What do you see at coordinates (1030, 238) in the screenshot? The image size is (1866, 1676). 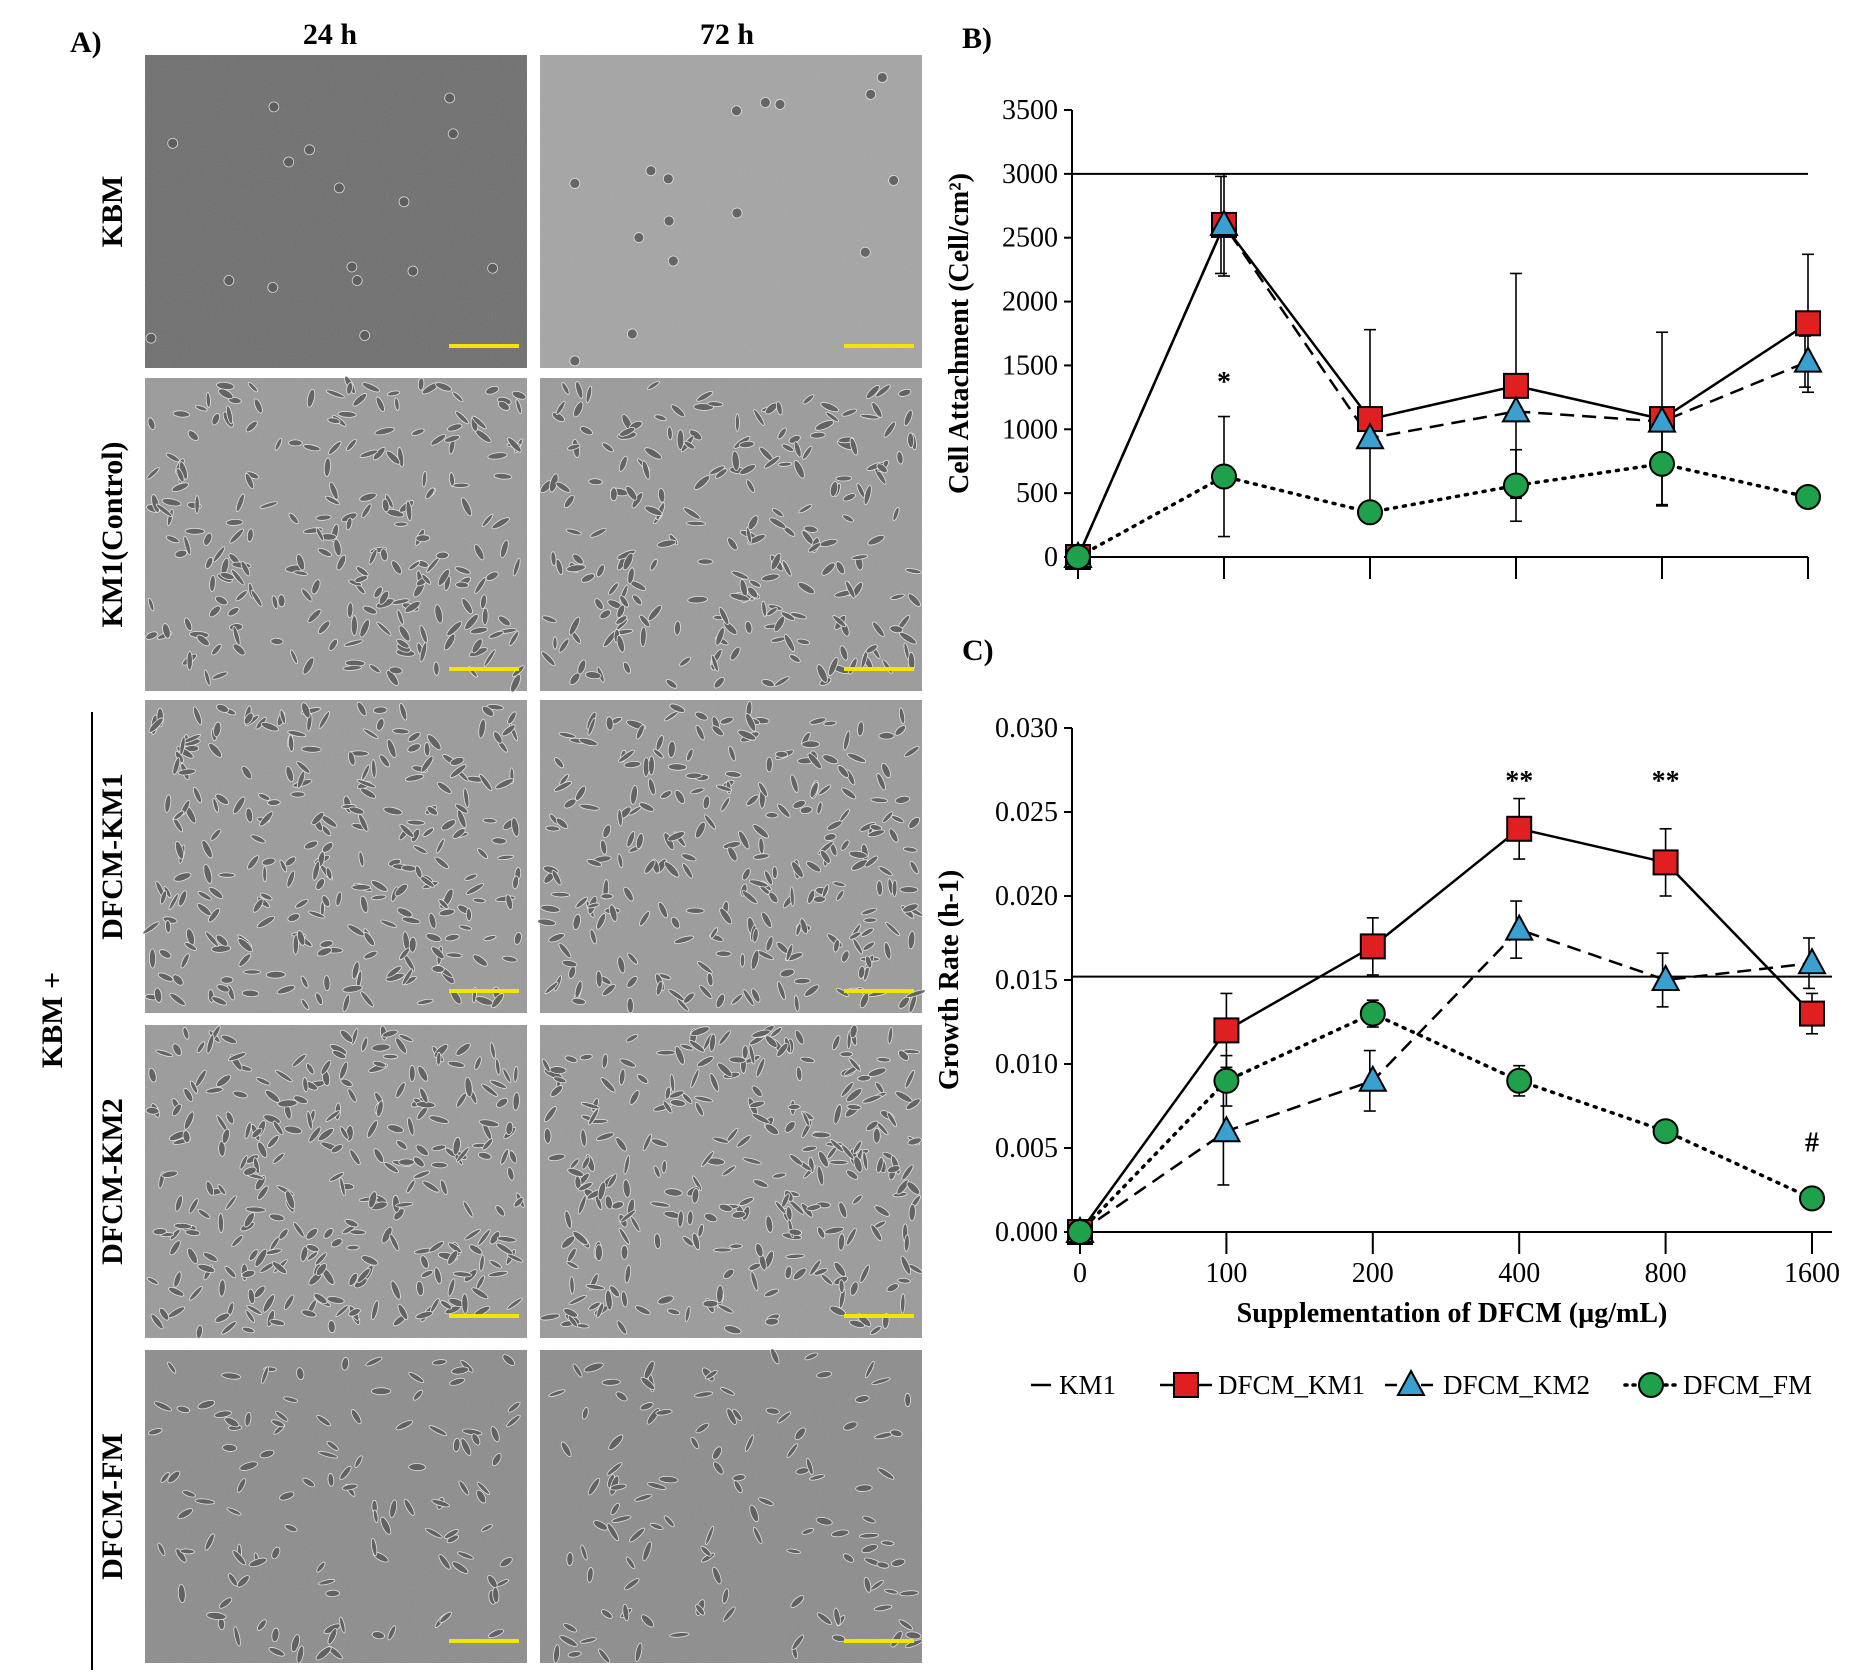 I see `y-tick-label: 2500` at bounding box center [1030, 238].